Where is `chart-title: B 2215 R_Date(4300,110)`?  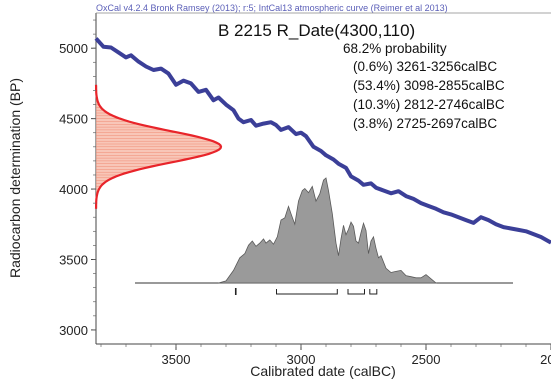
chart-title: B 2215 R_Date(4300,110) is located at coordinates (316, 30).